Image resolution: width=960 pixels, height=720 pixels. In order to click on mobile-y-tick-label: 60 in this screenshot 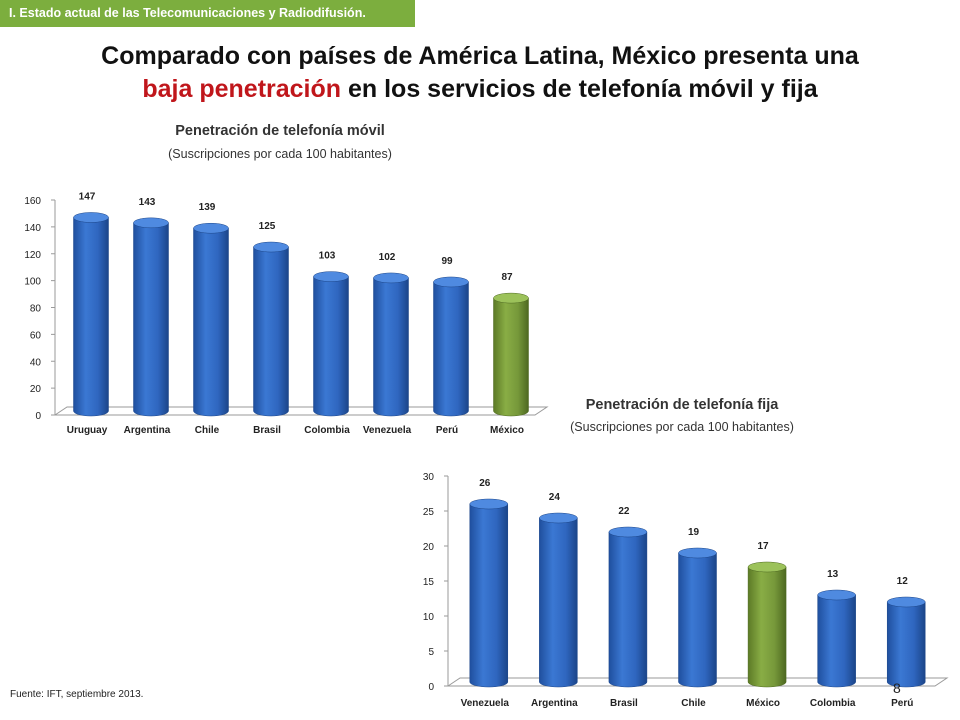, I will do `click(36, 335)`.